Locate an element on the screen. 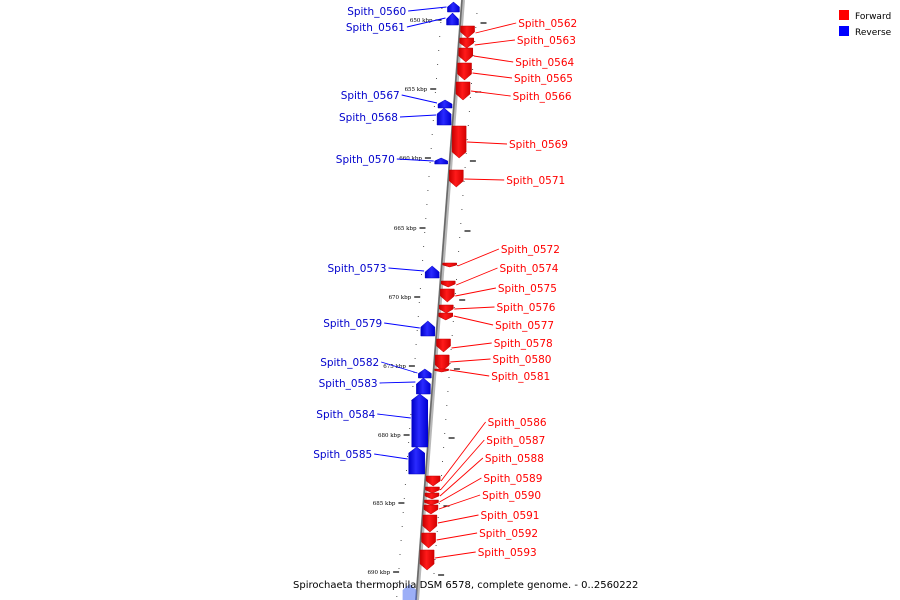  forward-gene-label: Spith_0593 is located at coordinates (507, 553).